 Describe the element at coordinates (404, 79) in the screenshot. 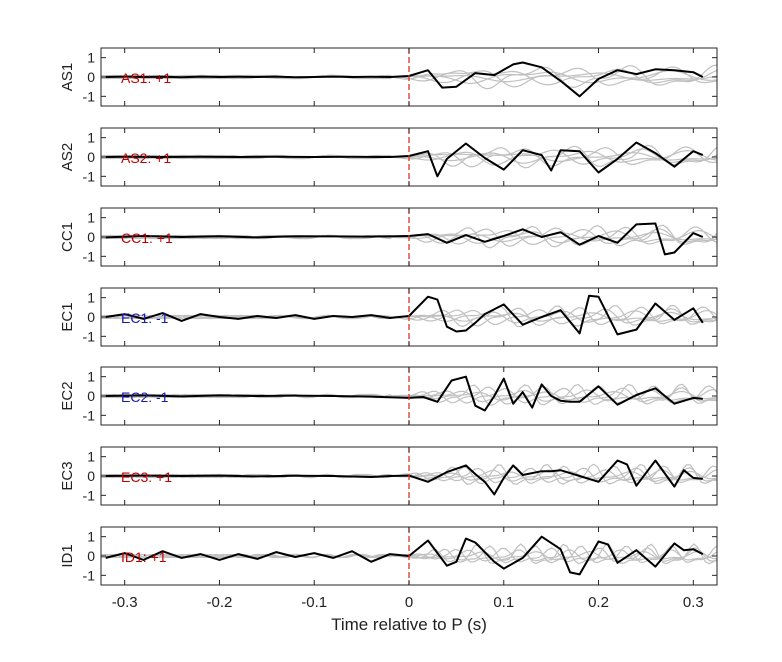

I see `waveform-line-as1` at that location.